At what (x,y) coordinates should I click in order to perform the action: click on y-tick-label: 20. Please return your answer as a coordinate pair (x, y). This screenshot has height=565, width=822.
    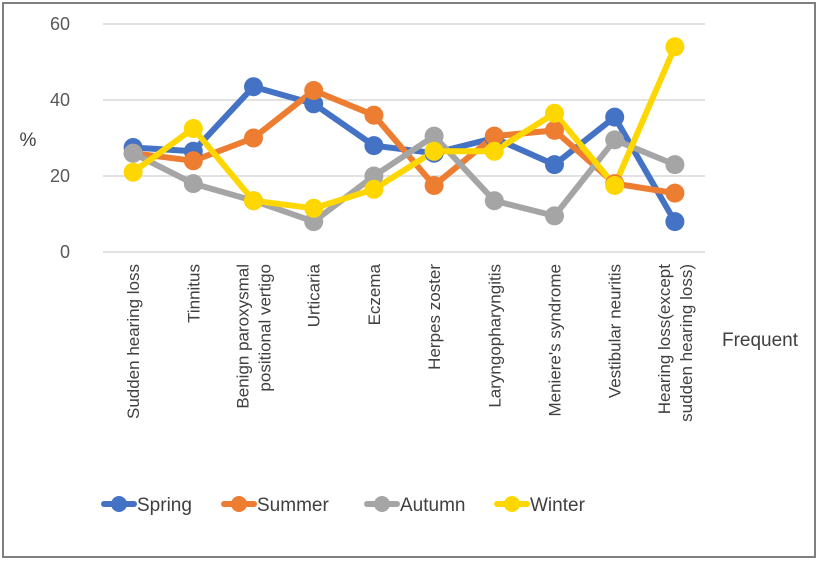
    Looking at the image, I should click on (60, 176).